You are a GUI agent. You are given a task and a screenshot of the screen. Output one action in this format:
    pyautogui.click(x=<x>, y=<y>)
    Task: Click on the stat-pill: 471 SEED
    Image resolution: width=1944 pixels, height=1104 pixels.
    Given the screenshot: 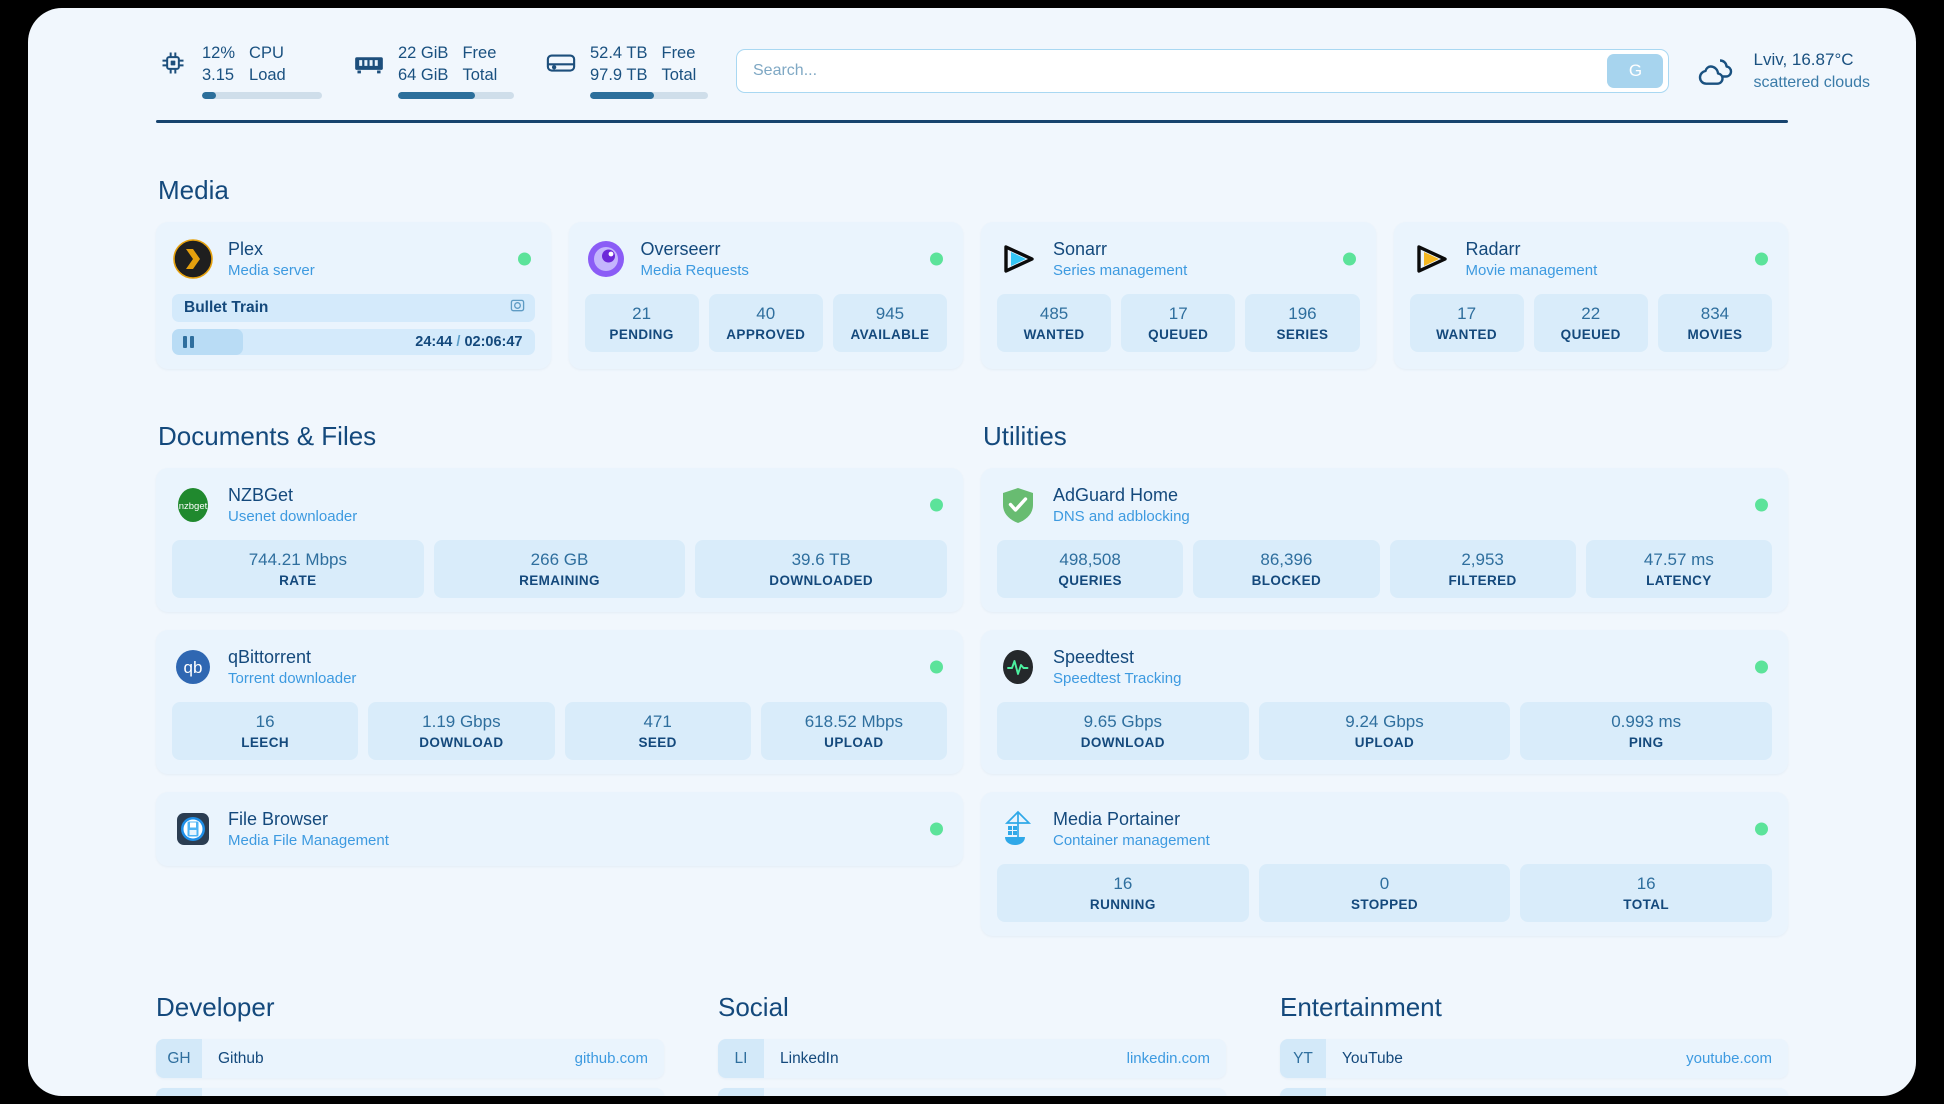 What is the action you would take?
    pyautogui.click(x=657, y=731)
    